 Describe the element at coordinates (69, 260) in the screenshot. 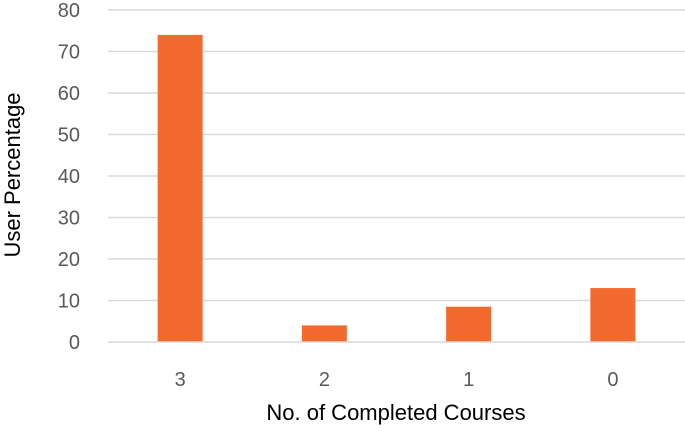

I see `y-tick-label-20: 20` at that location.